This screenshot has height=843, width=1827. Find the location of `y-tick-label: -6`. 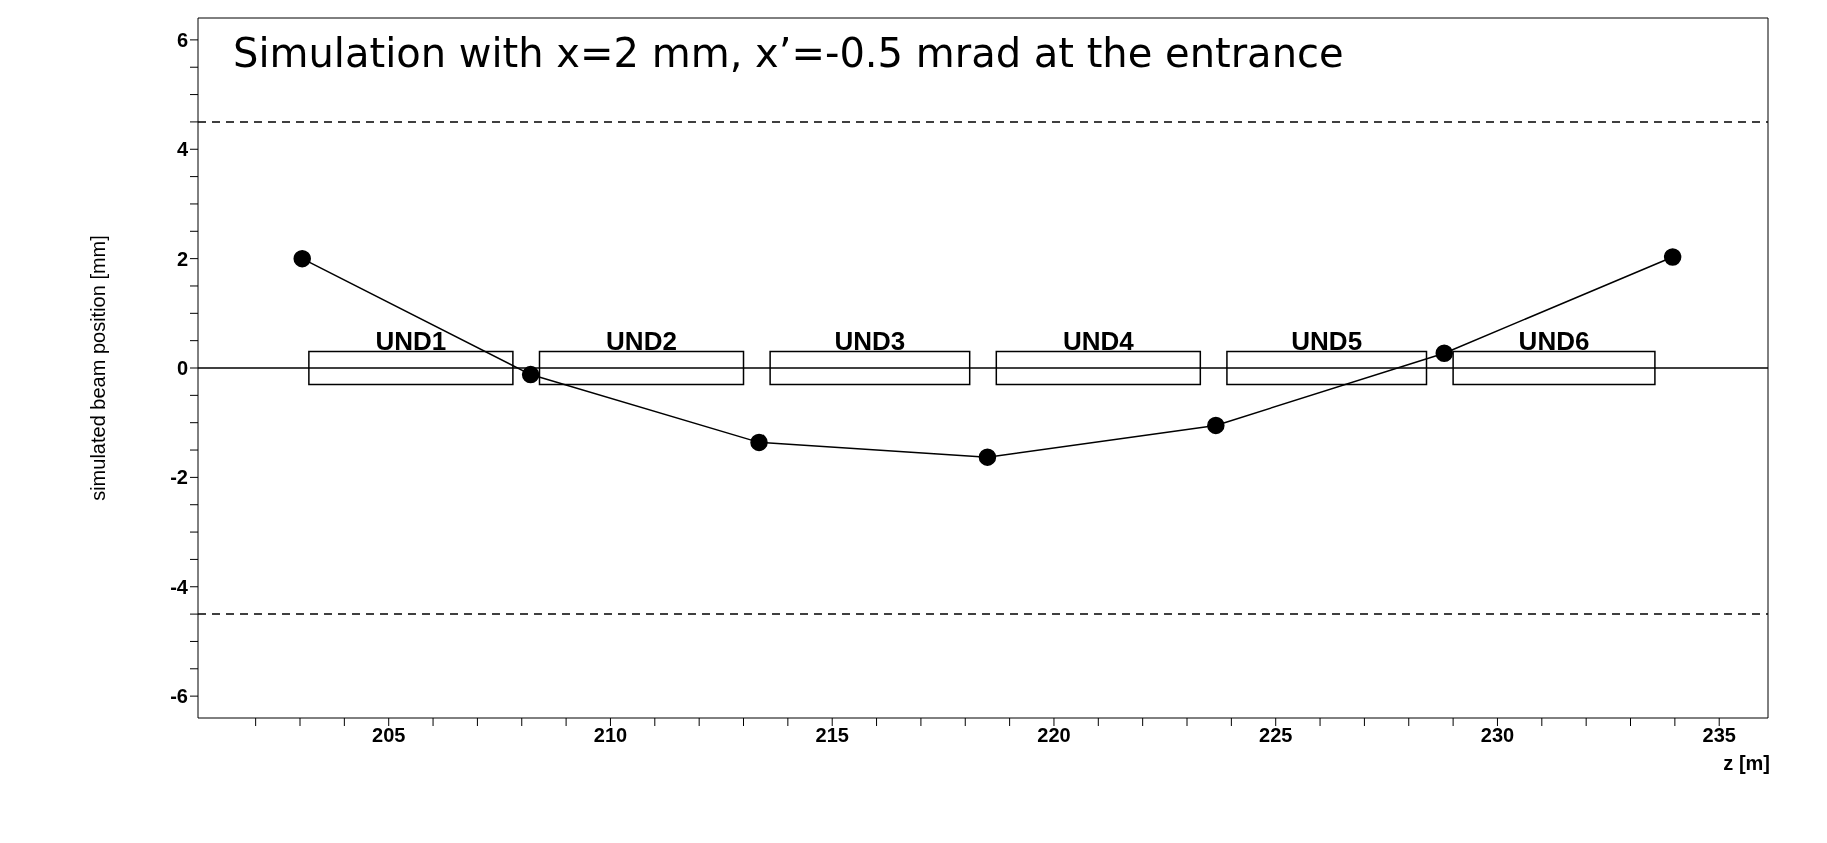

y-tick-label: -6 is located at coordinates (179, 696).